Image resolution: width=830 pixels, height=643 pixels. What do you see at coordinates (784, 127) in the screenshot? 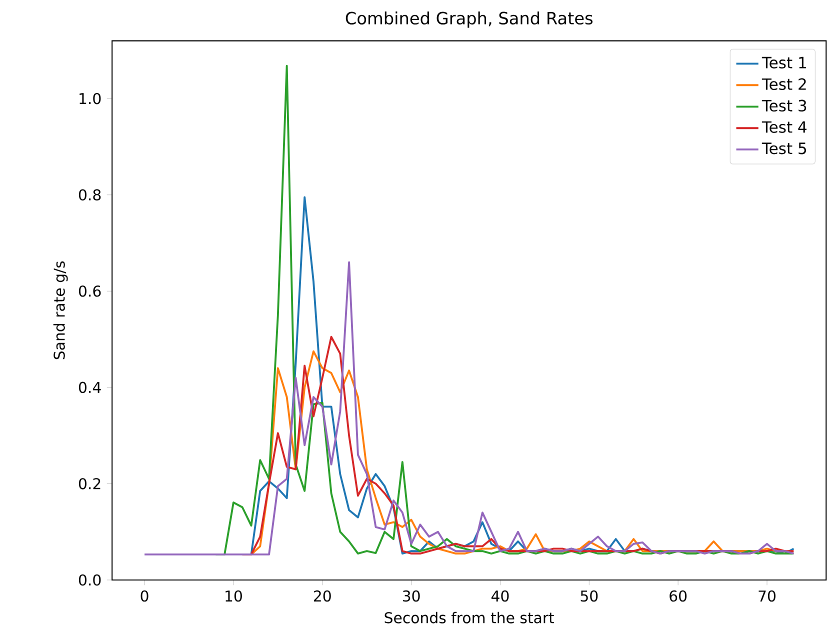
I see `legend-label: Test 4` at bounding box center [784, 127].